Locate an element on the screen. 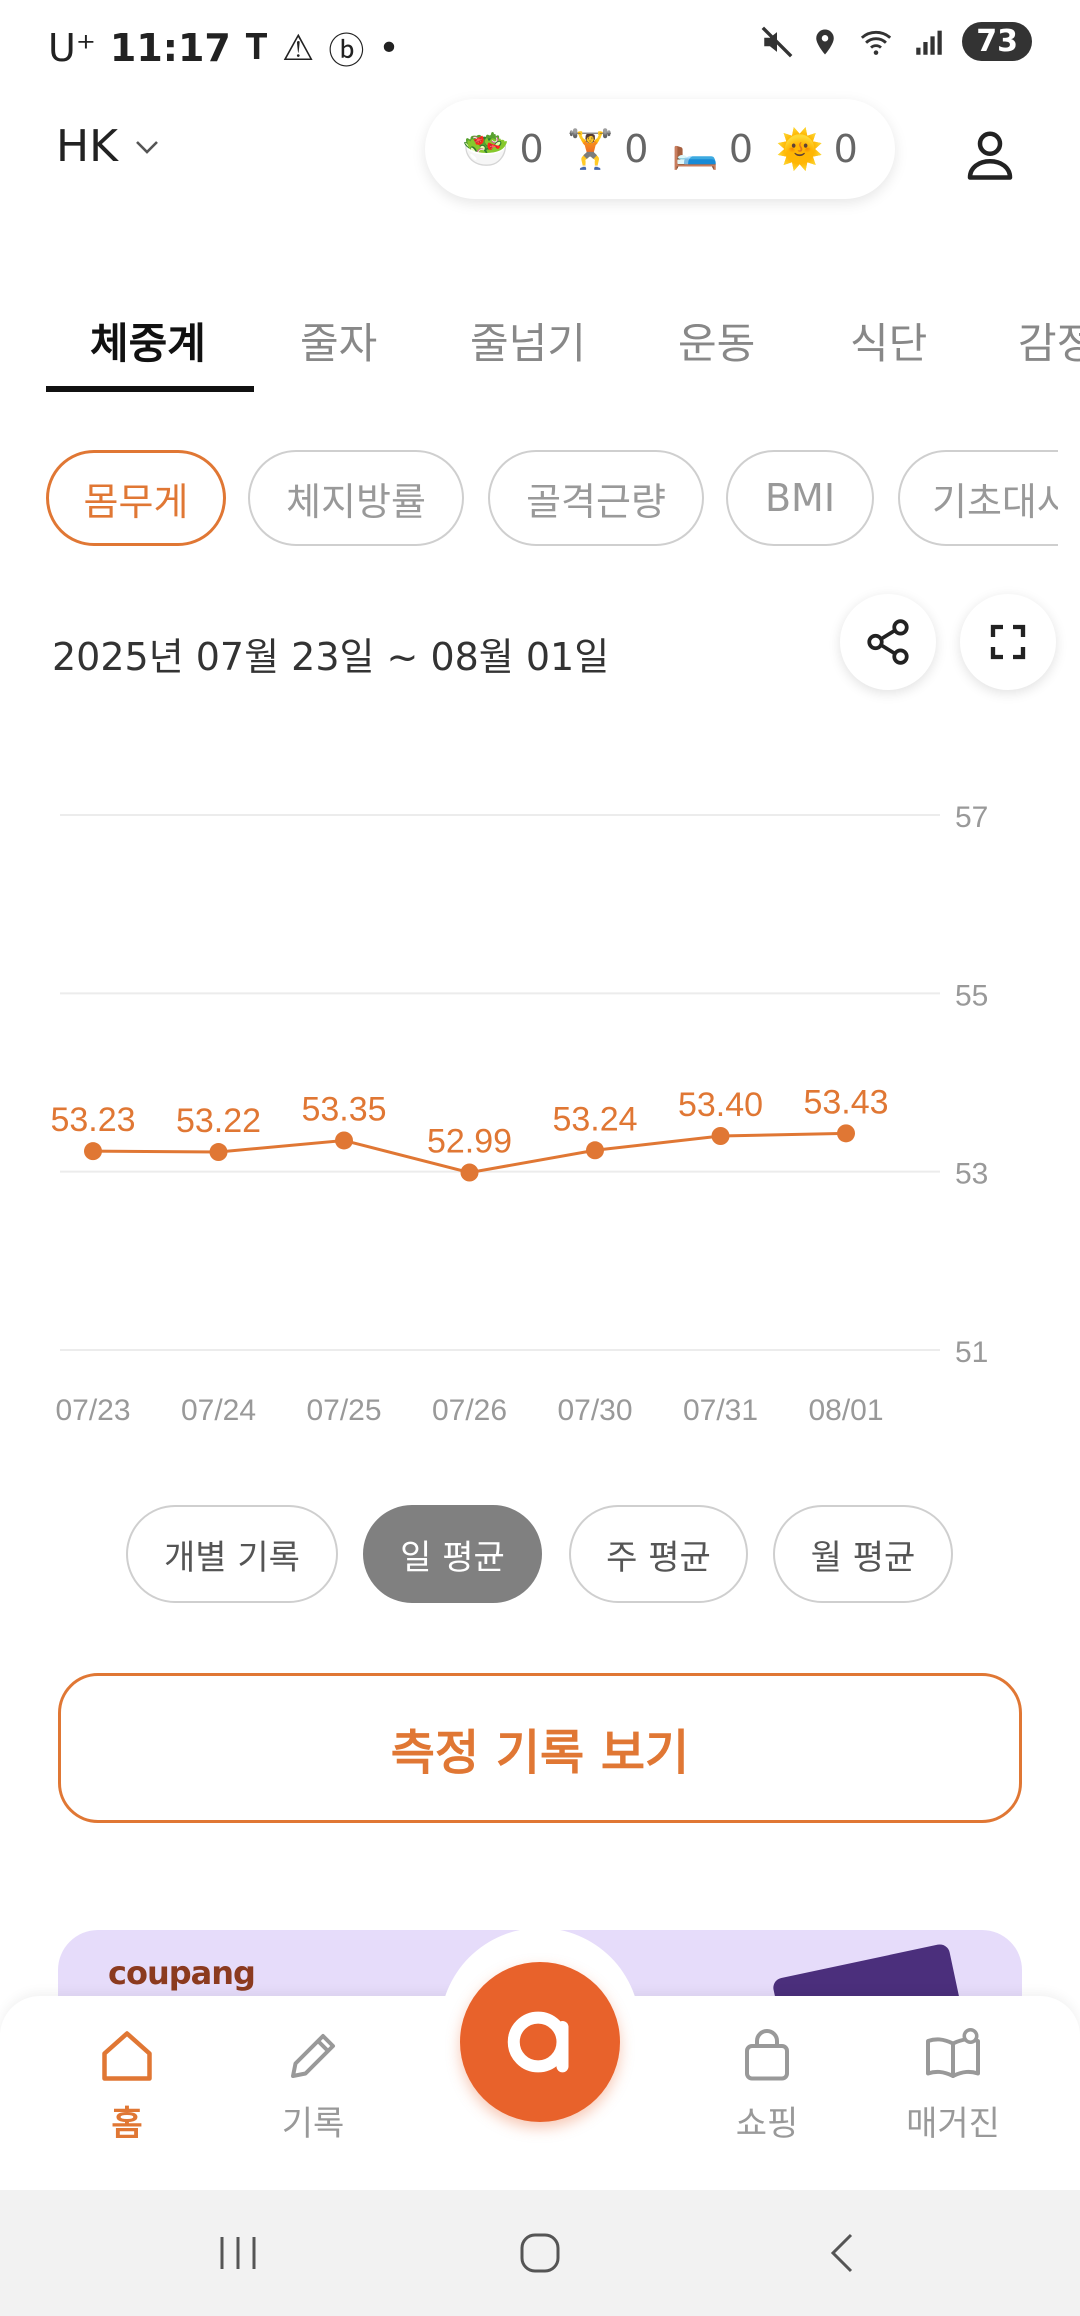 The image size is (1080, 2316). tab-jump-rope: 줄넘기 is located at coordinates (528, 343).